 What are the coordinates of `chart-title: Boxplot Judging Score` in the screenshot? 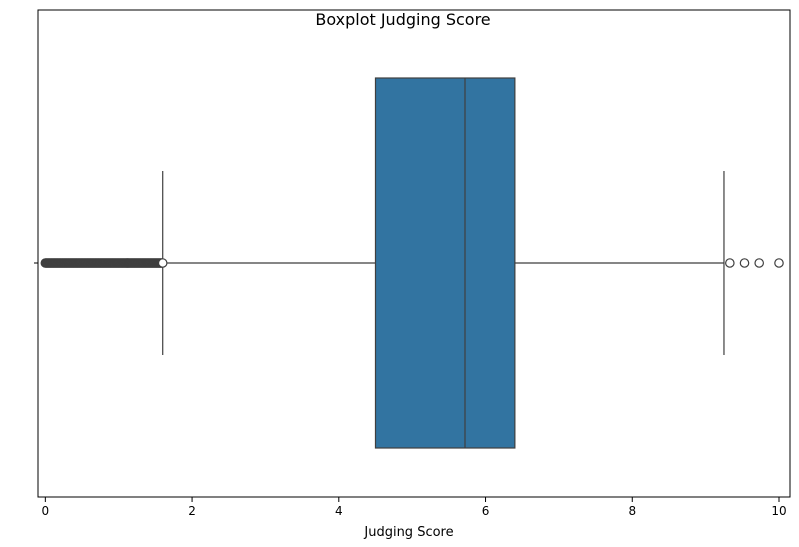 It's located at (402, 19).